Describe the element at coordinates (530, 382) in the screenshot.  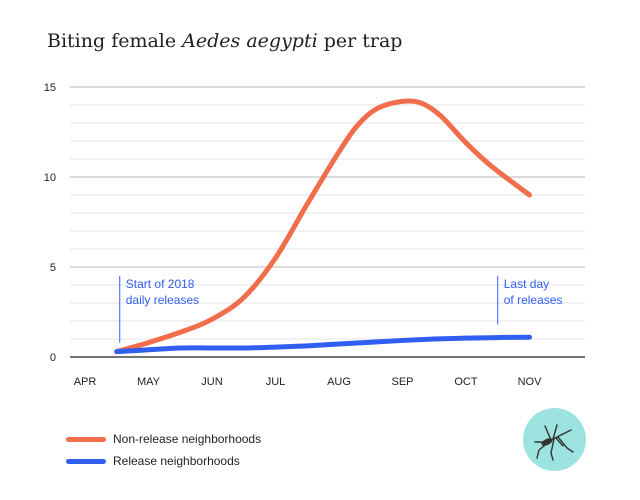
I see `x-tick-label: NOV` at that location.